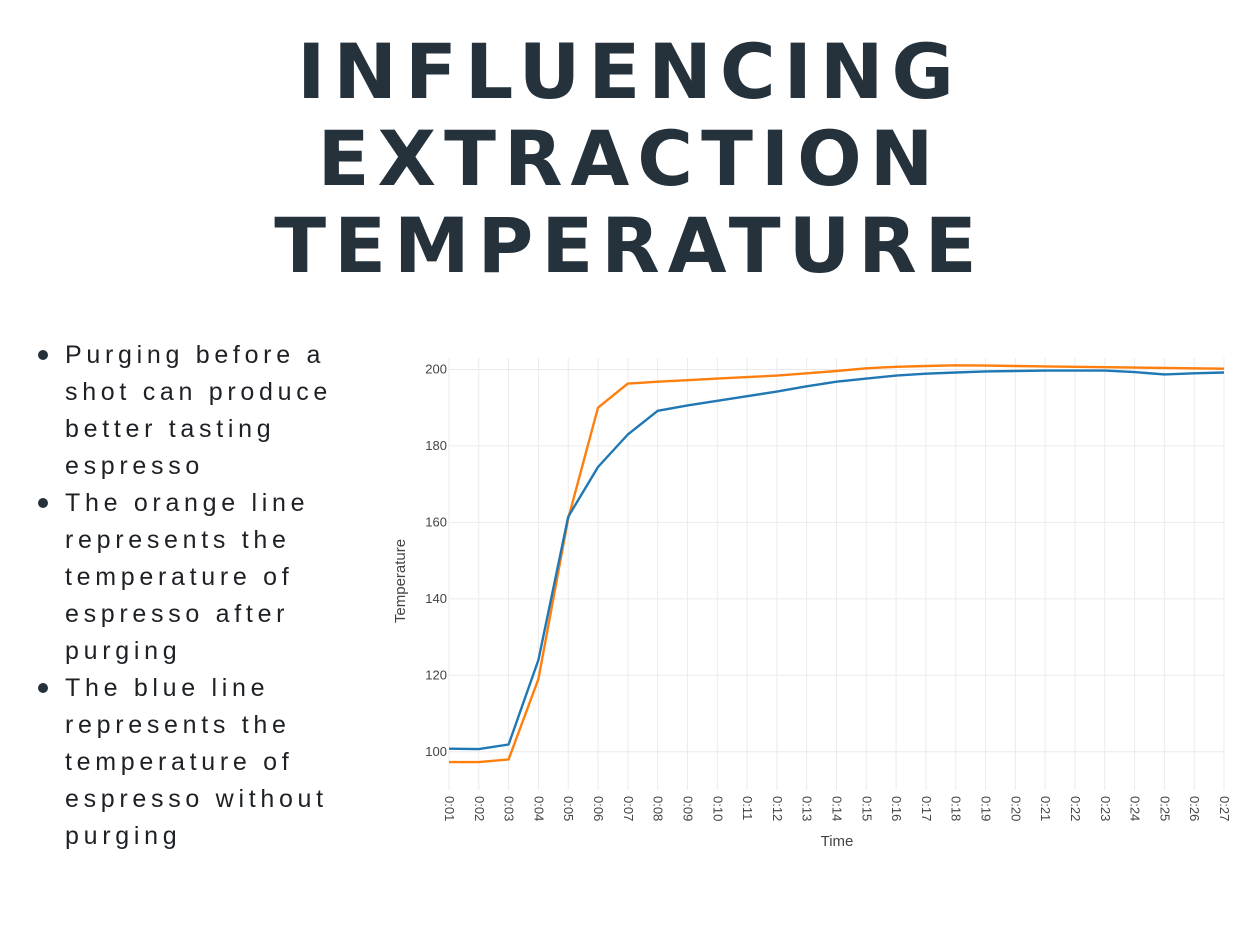 Image resolution: width=1259 pixels, height=944 pixels. What do you see at coordinates (436, 445) in the screenshot?
I see `y-tick-label: 180` at bounding box center [436, 445].